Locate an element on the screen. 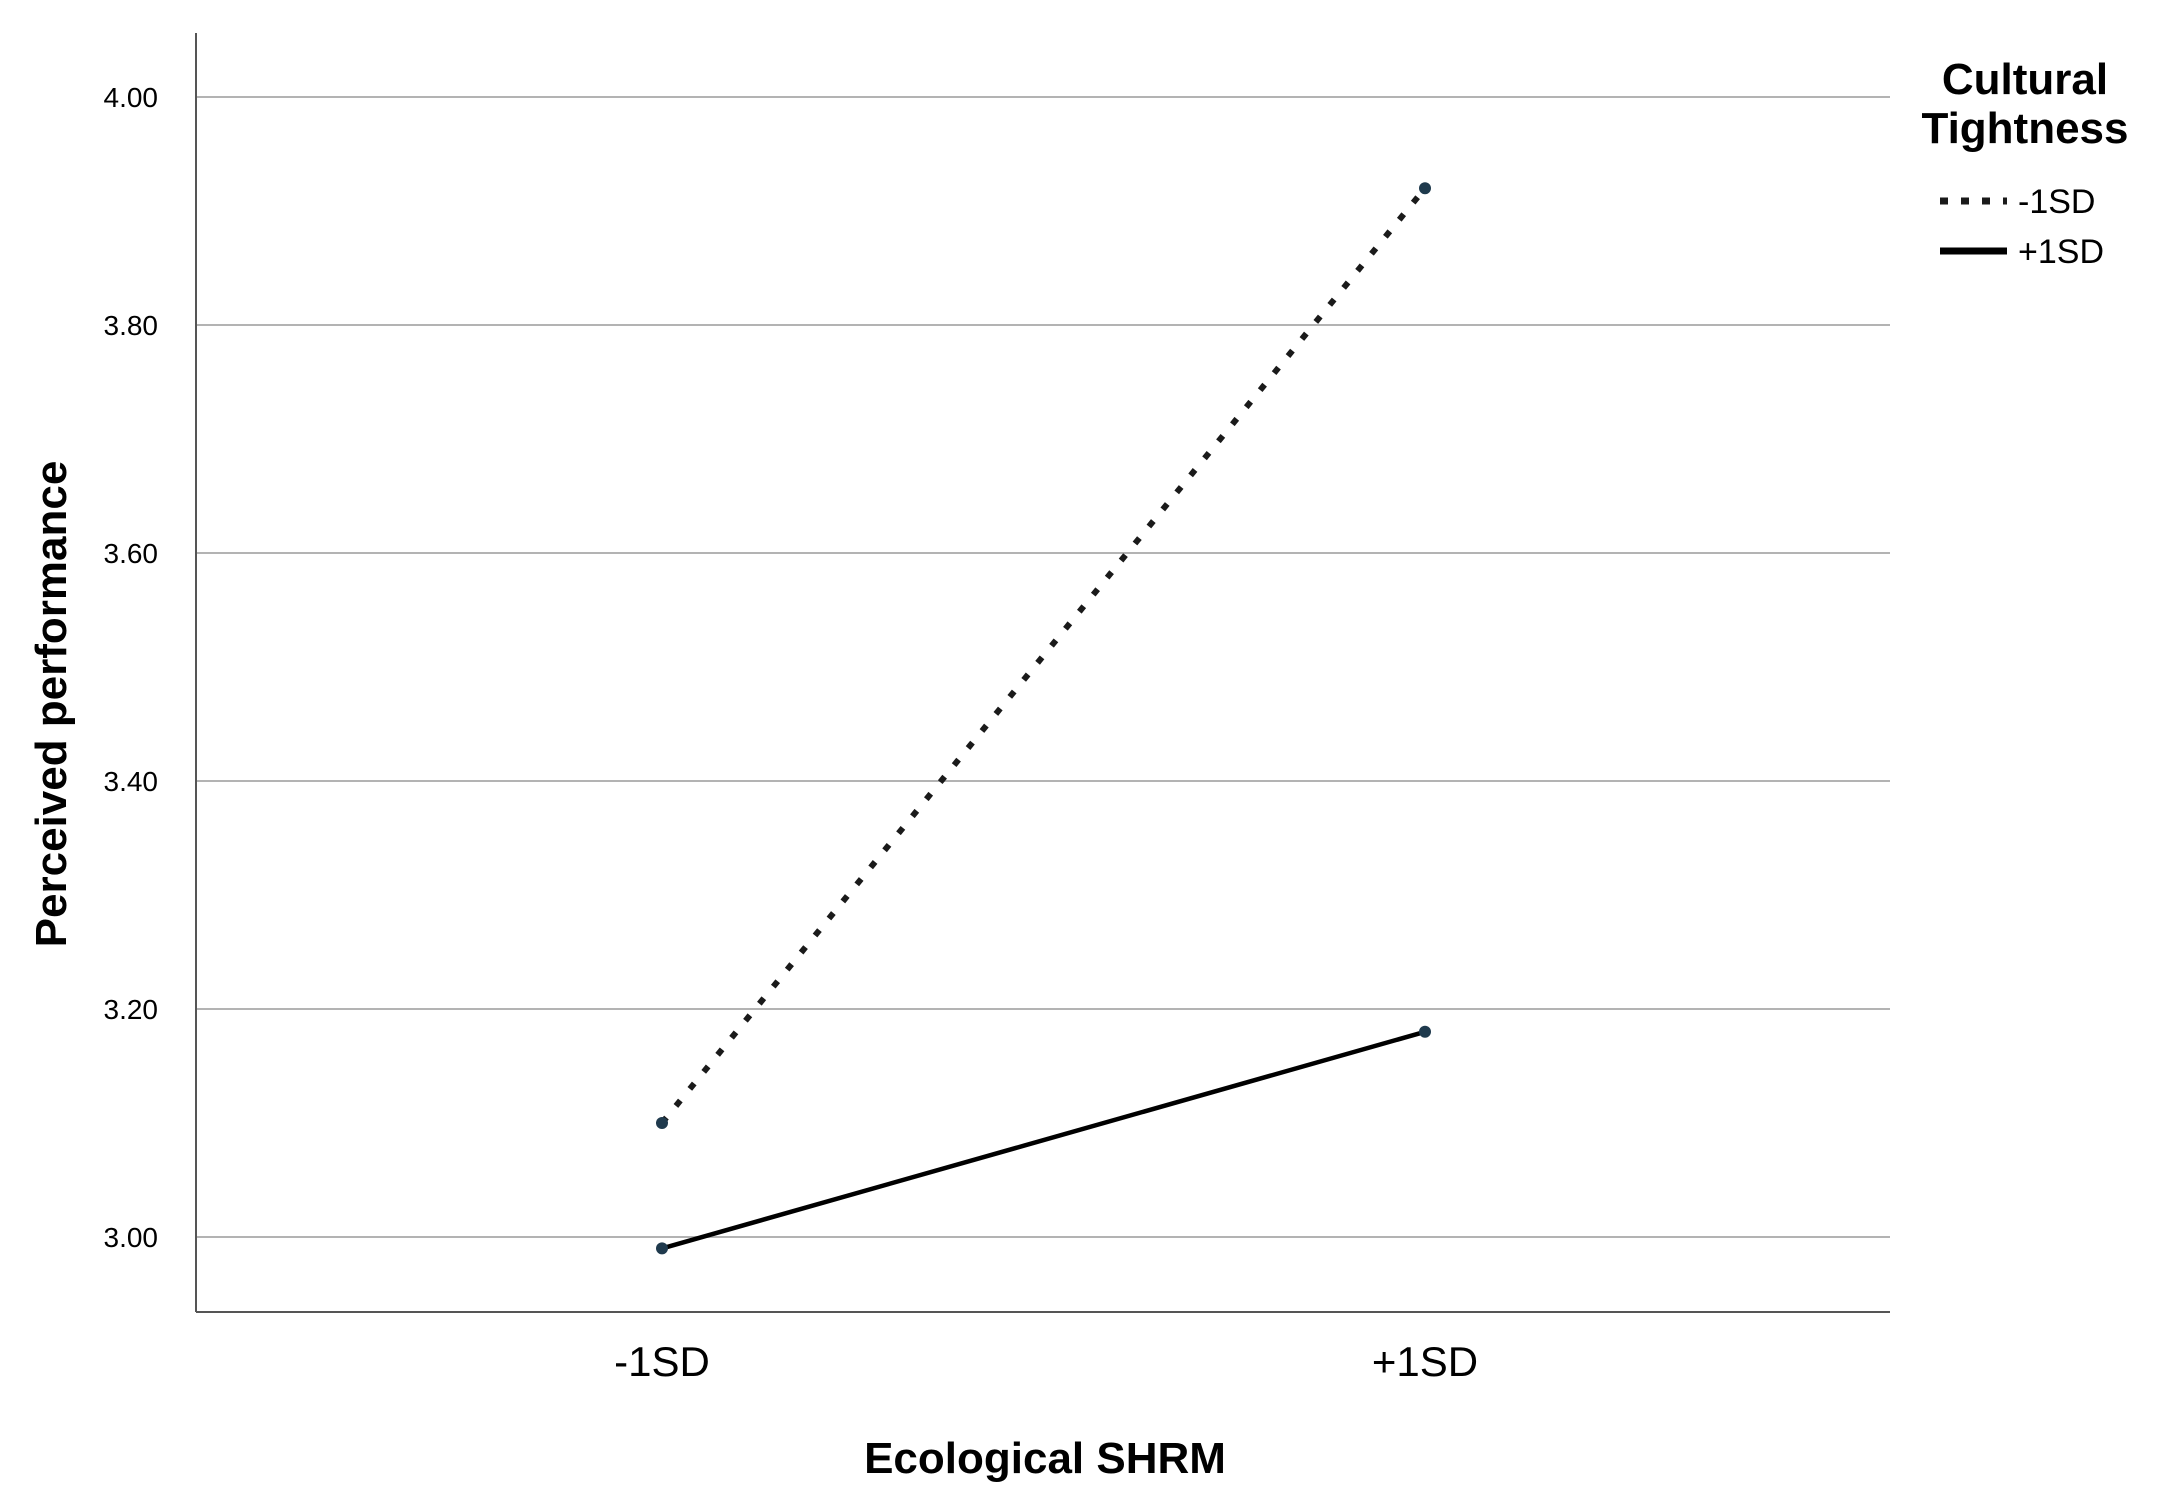 Image resolution: width=2158 pixels, height=1499 pixels. x-tick-label: +1SD is located at coordinates (1425, 1361).